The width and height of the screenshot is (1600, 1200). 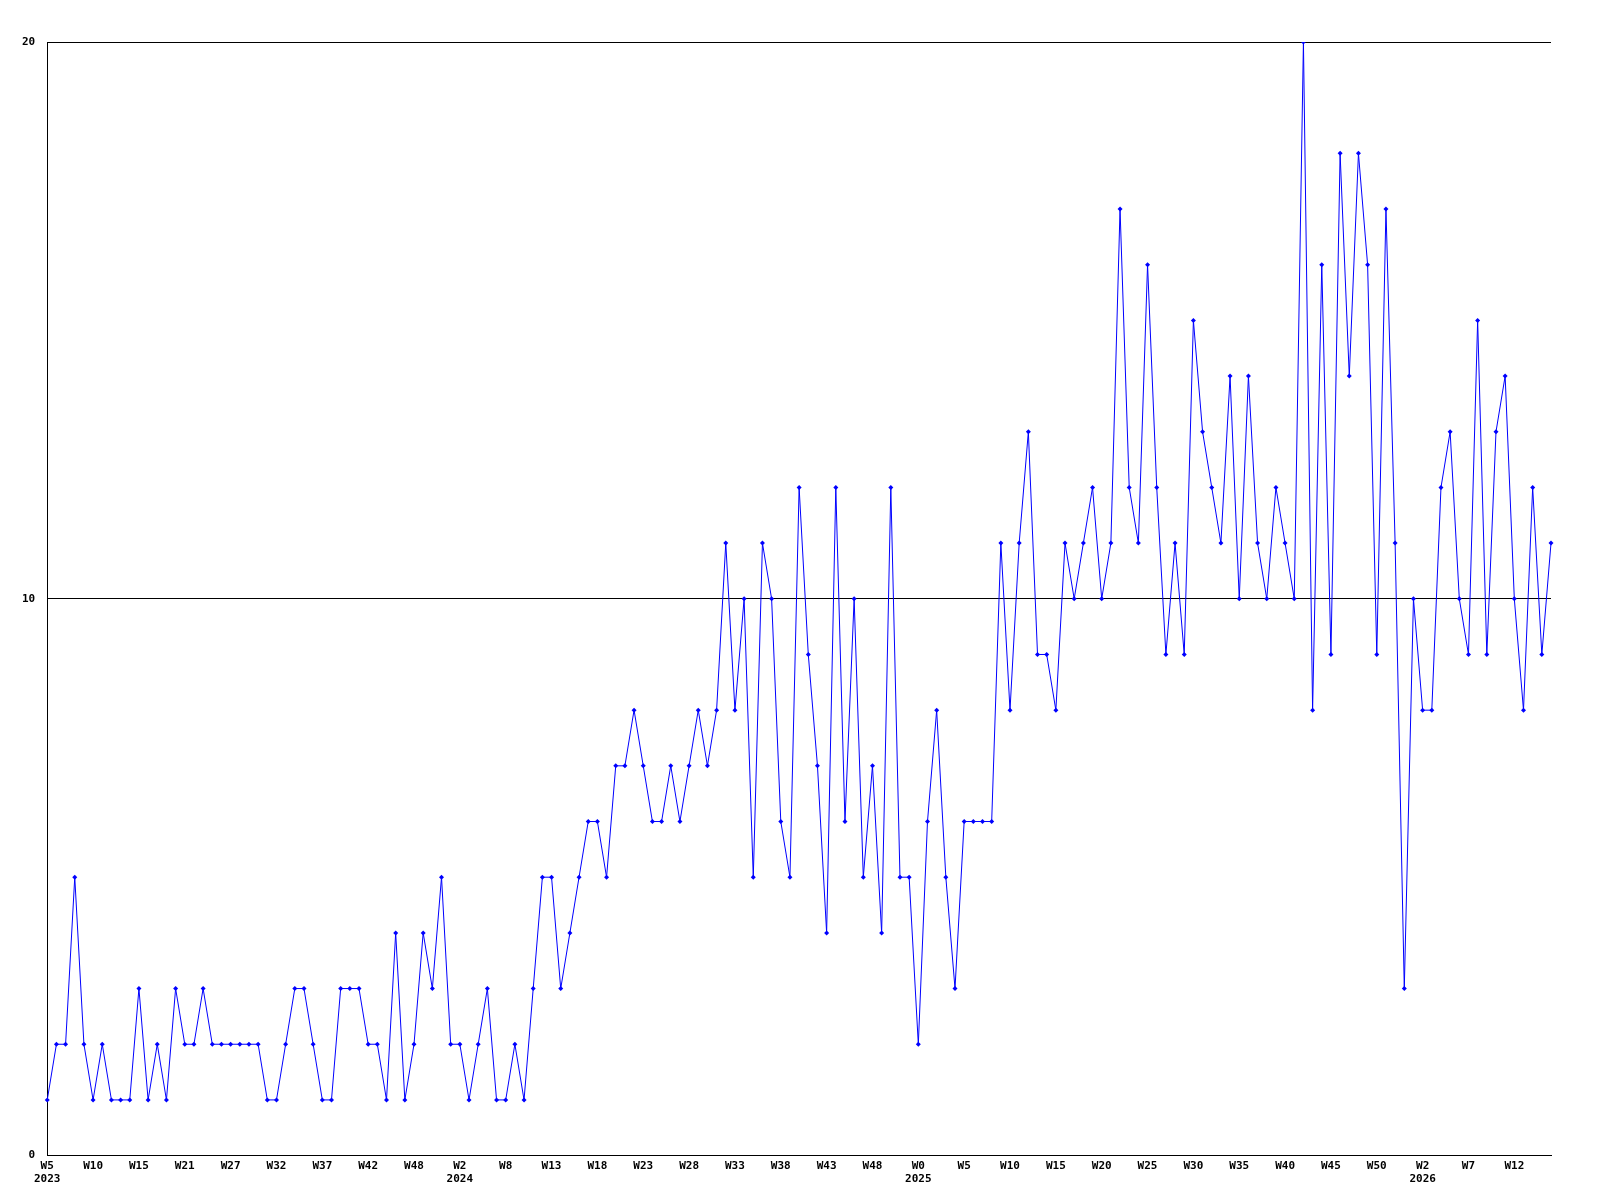 I want to click on x-tick-label: W12, so click(x=1514, y=1166).